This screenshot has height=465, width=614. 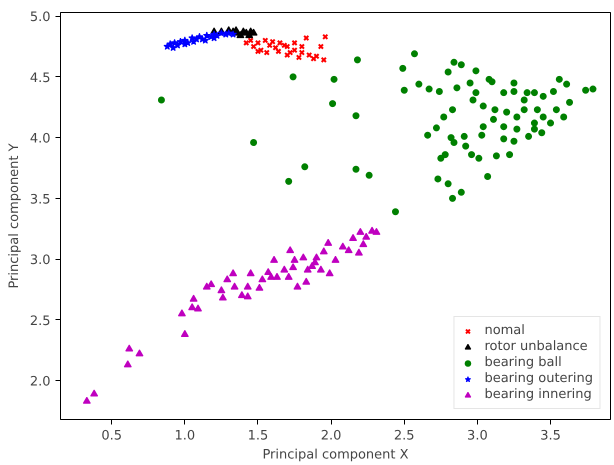 I want to click on legend-label: nomal, so click(x=504, y=330).